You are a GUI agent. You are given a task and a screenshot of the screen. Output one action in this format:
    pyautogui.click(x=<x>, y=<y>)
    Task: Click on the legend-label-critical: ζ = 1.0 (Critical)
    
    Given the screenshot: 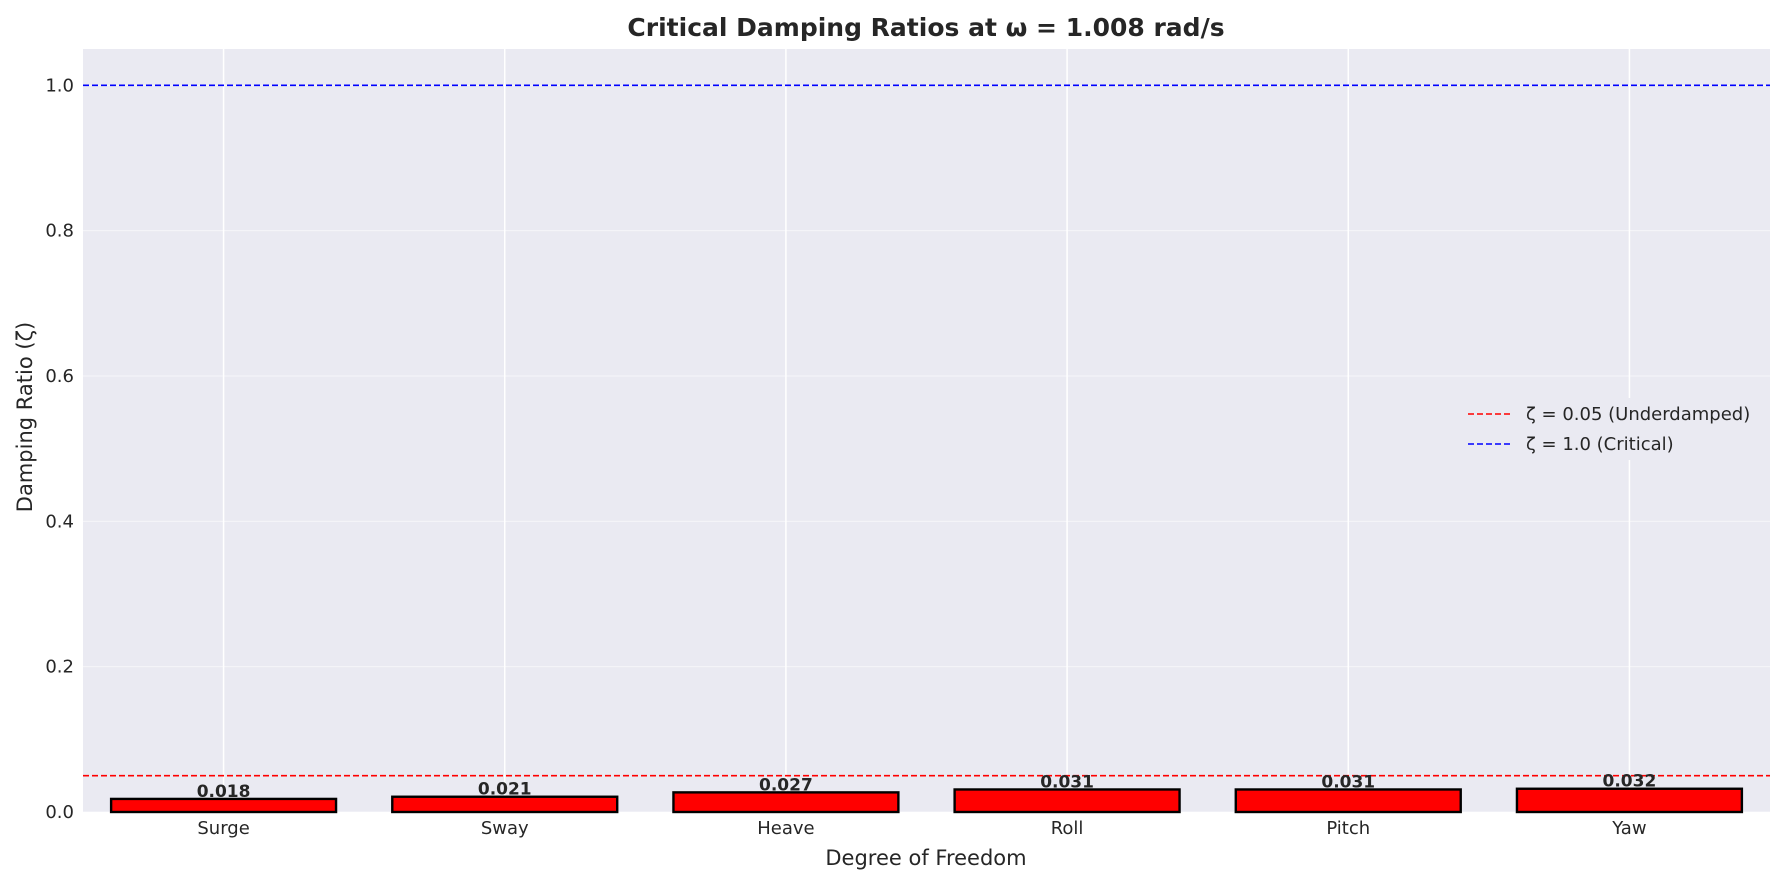 What is the action you would take?
    pyautogui.click(x=1600, y=444)
    